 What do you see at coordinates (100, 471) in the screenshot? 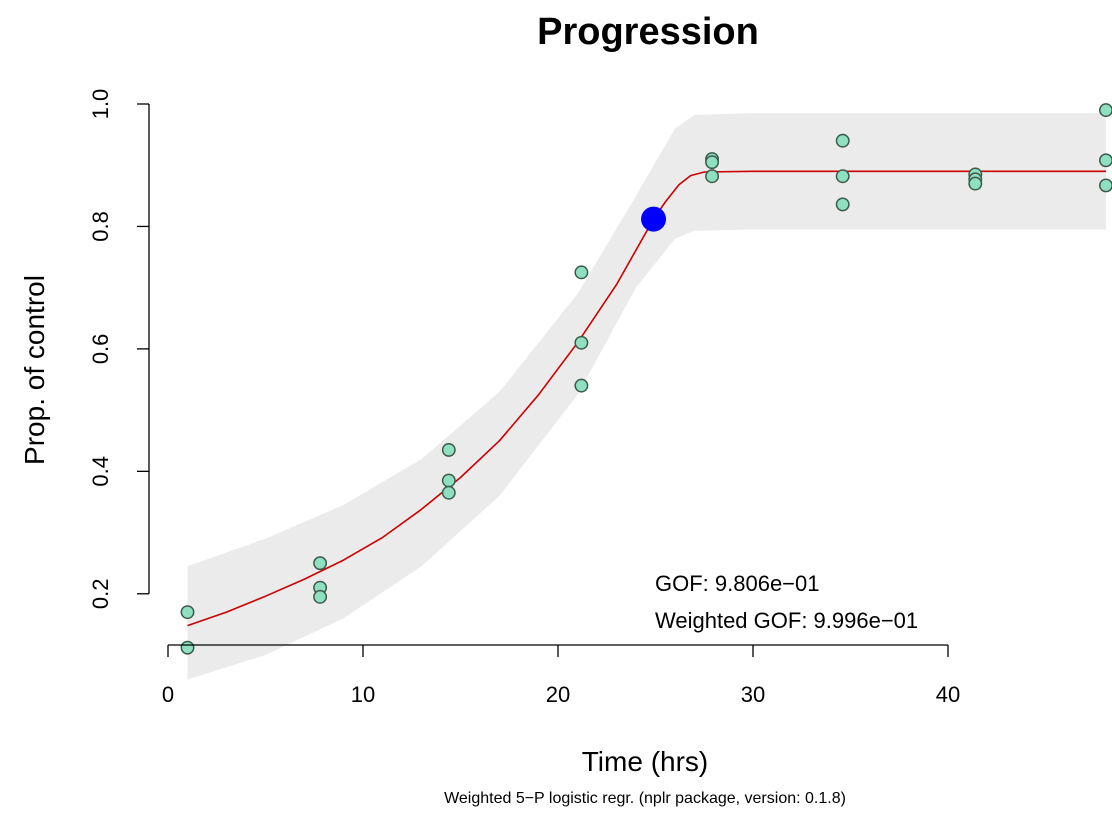
I see `y-tick-label: 0.4` at bounding box center [100, 471].